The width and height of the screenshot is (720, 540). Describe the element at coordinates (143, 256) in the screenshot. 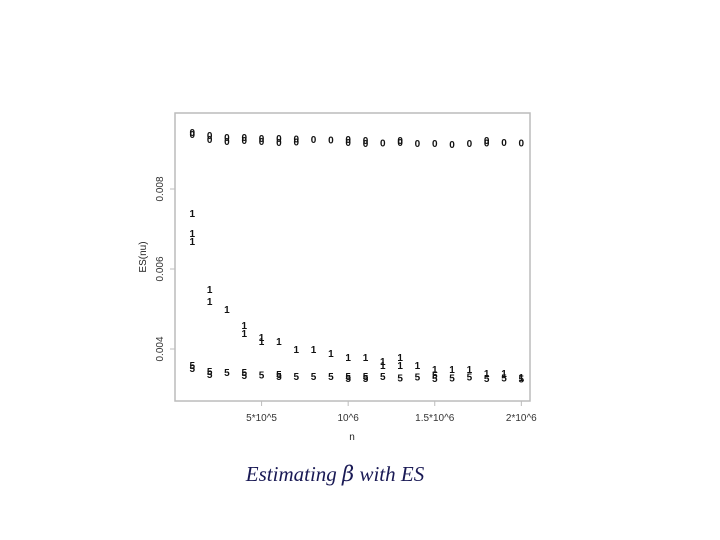

I see `y-axis-title: ES(nu)` at that location.